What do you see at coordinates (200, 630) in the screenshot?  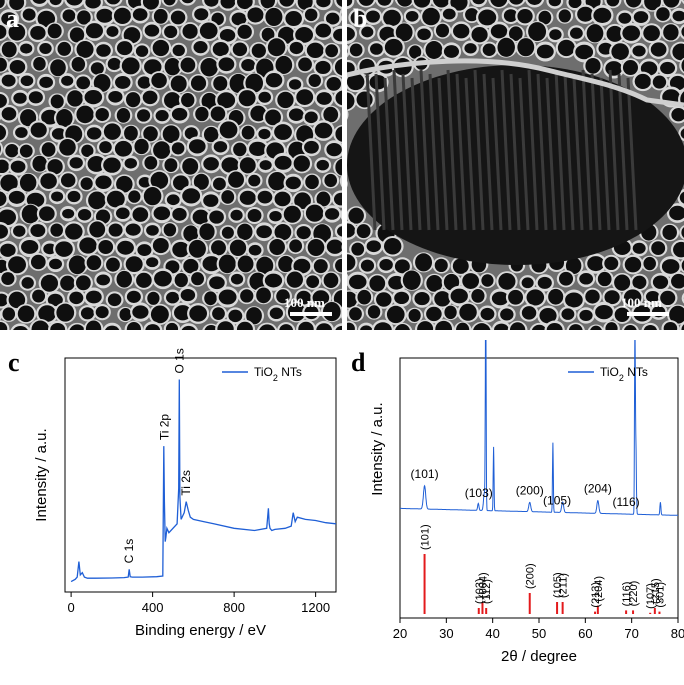 I see `x-axis-label: Binding energy / eV` at bounding box center [200, 630].